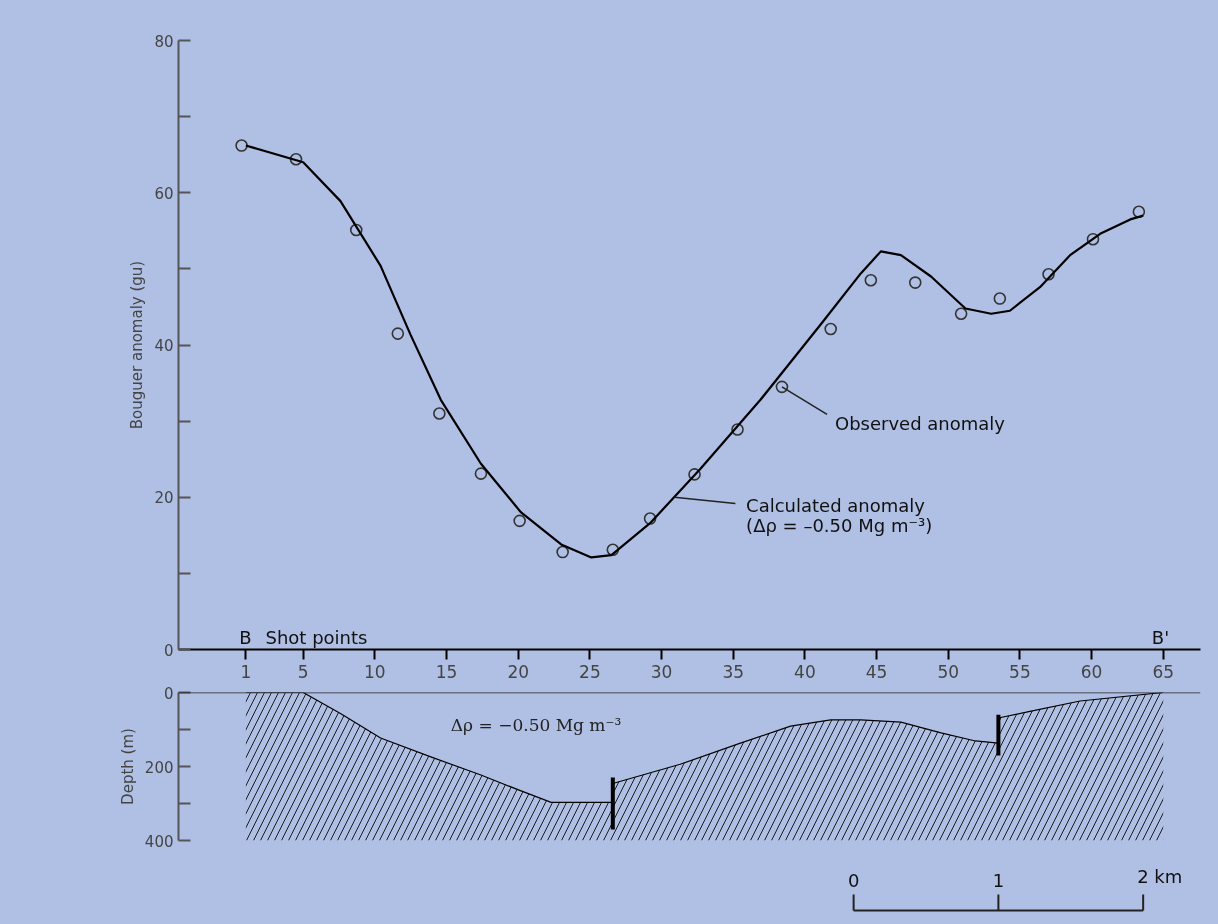 The width and height of the screenshot is (1218, 924). What do you see at coordinates (805, 671) in the screenshot?
I see `x-tick-label: 40` at bounding box center [805, 671].